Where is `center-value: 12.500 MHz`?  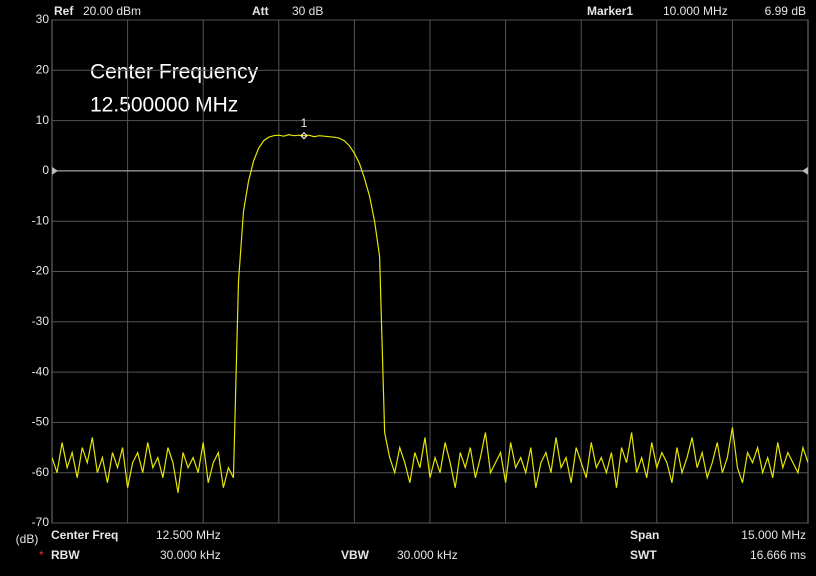 center-value: 12.500 MHz is located at coordinates (188, 535).